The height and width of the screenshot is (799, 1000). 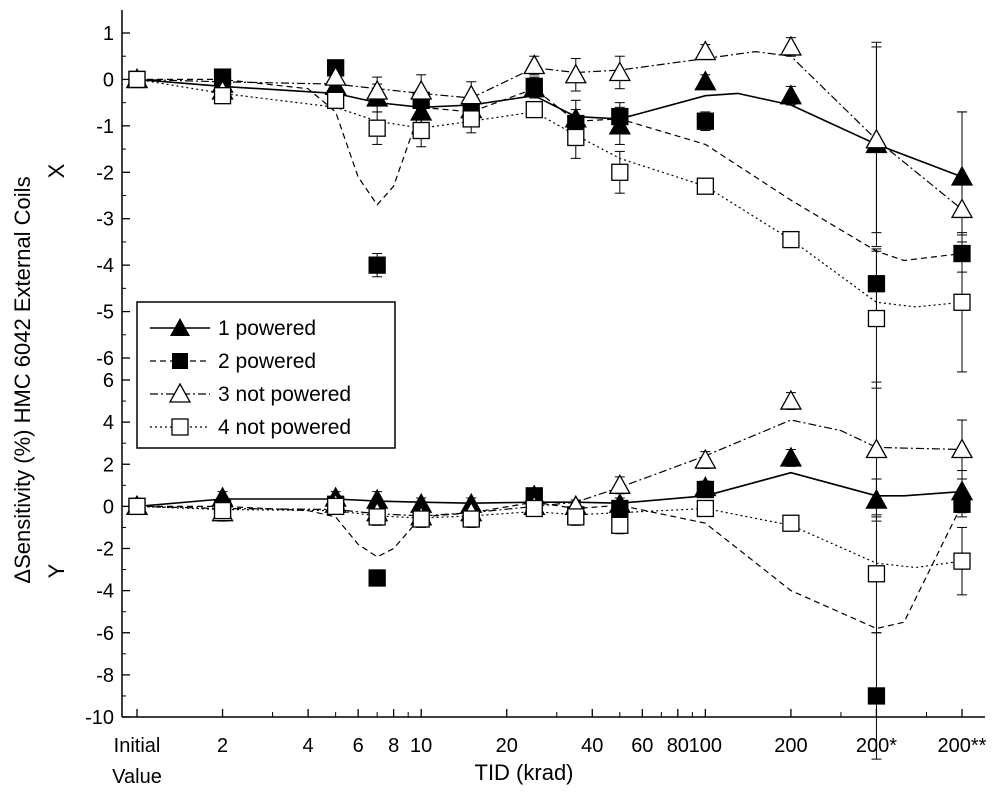 I want to click on y-tick-label: -10, so click(x=99, y=718).